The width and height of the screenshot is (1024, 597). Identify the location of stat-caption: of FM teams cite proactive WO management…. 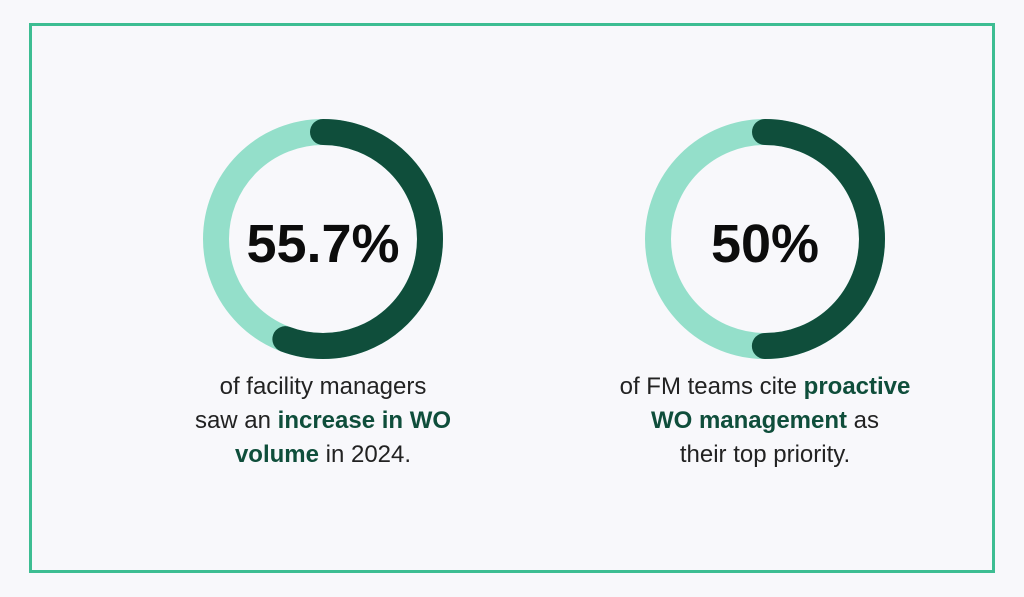
(765, 421).